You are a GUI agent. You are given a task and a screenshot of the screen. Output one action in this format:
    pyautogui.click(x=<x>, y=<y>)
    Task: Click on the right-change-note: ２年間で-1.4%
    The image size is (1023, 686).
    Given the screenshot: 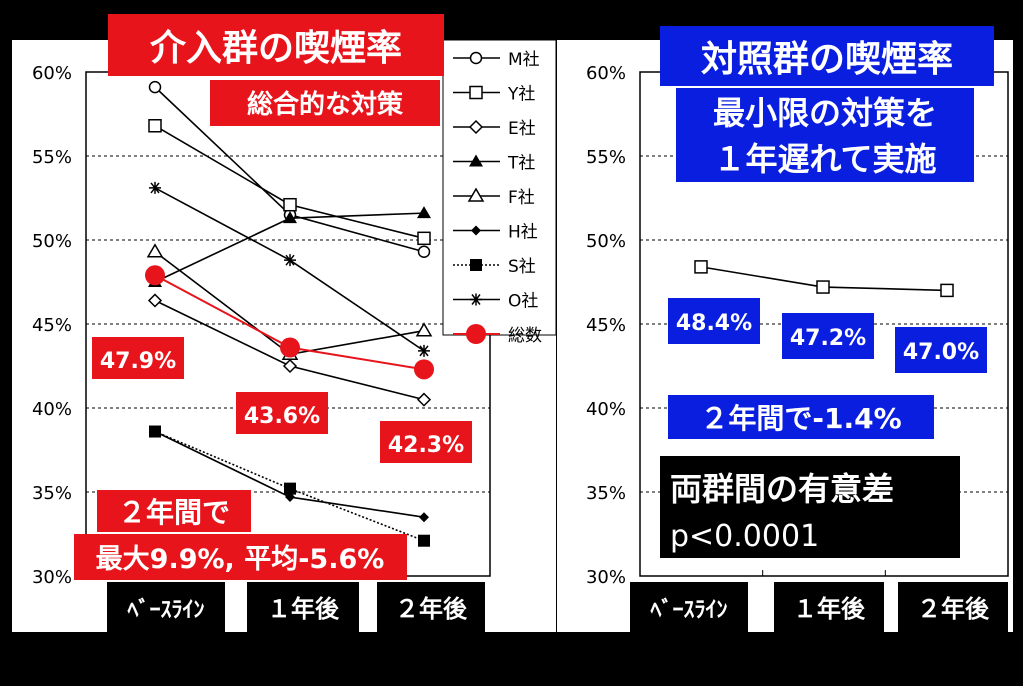 What is the action you would take?
    pyautogui.click(x=800, y=418)
    